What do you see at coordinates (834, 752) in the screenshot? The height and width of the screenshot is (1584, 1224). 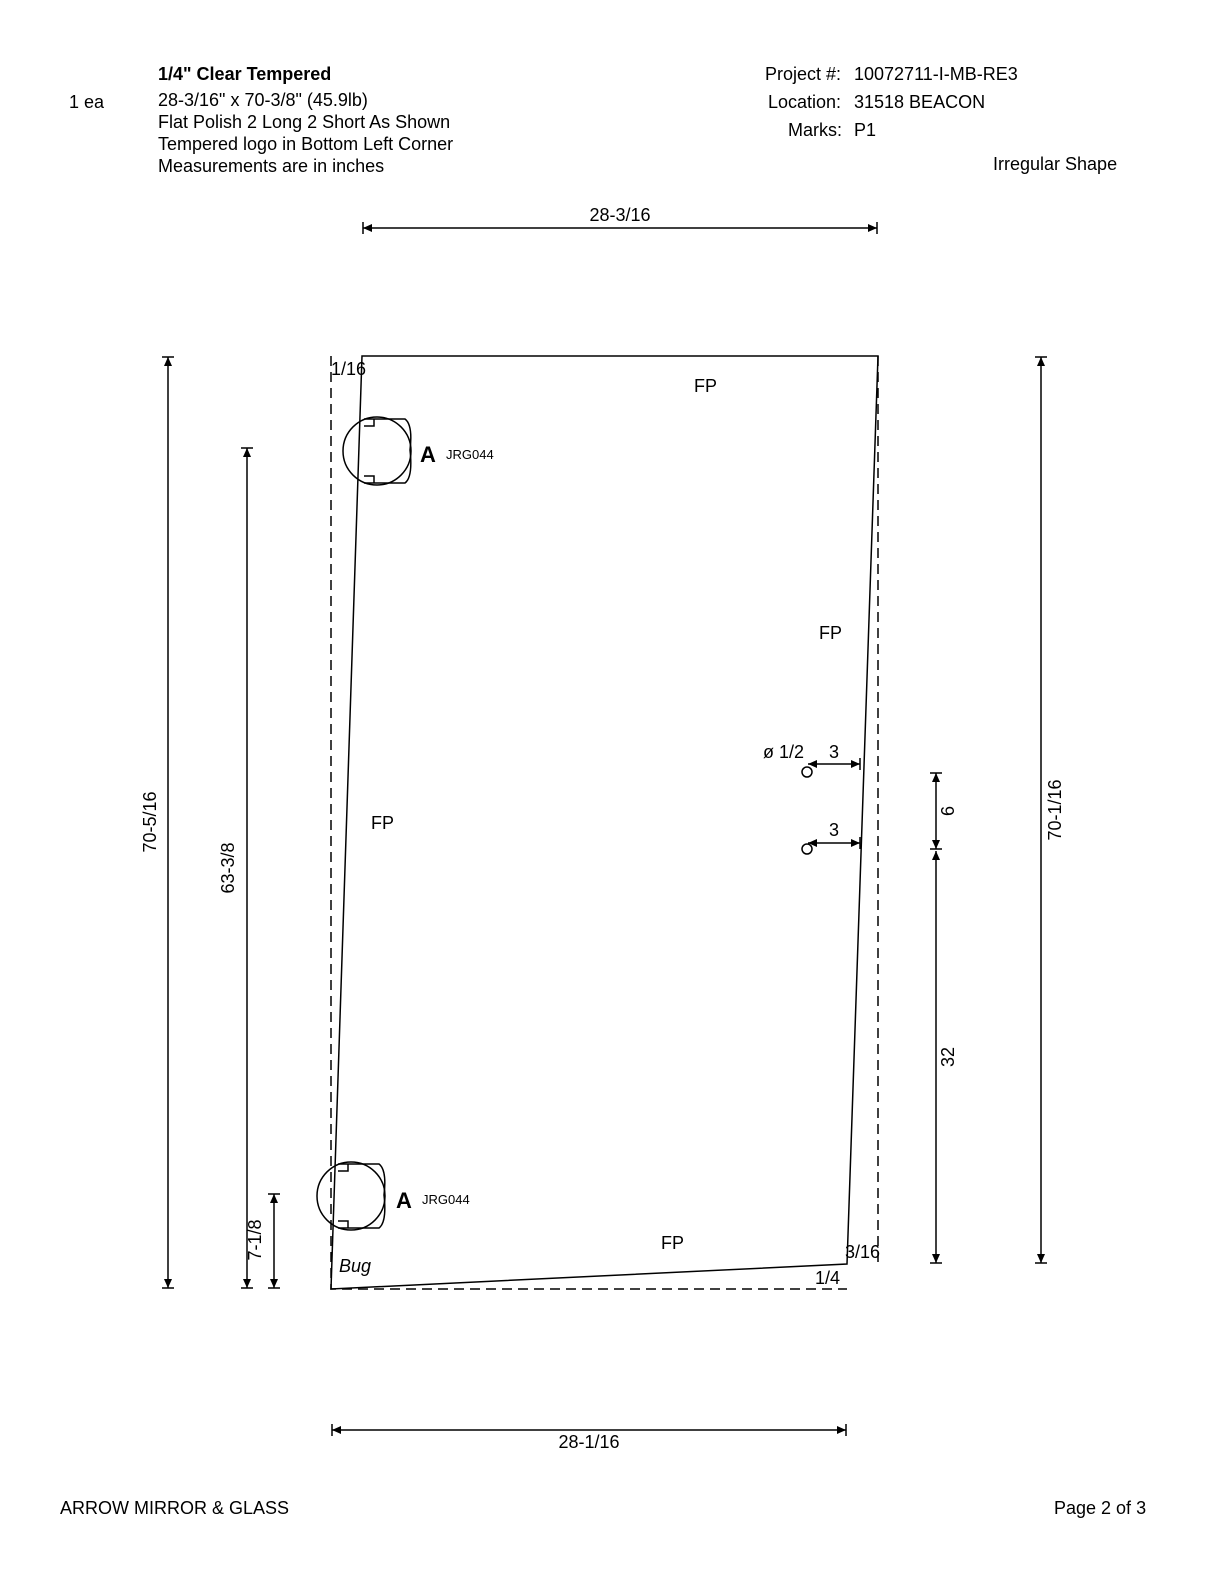 I see `hole1-offset-label: 3` at bounding box center [834, 752].